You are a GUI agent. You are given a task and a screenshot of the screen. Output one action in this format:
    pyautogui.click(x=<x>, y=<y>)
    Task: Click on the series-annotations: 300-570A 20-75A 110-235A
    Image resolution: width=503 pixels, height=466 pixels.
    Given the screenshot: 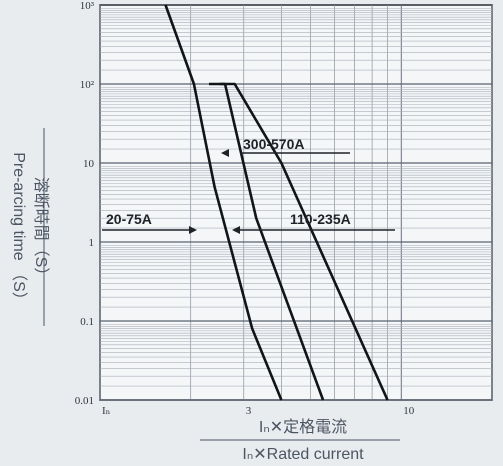 What is the action you would take?
    pyautogui.click(x=248, y=185)
    